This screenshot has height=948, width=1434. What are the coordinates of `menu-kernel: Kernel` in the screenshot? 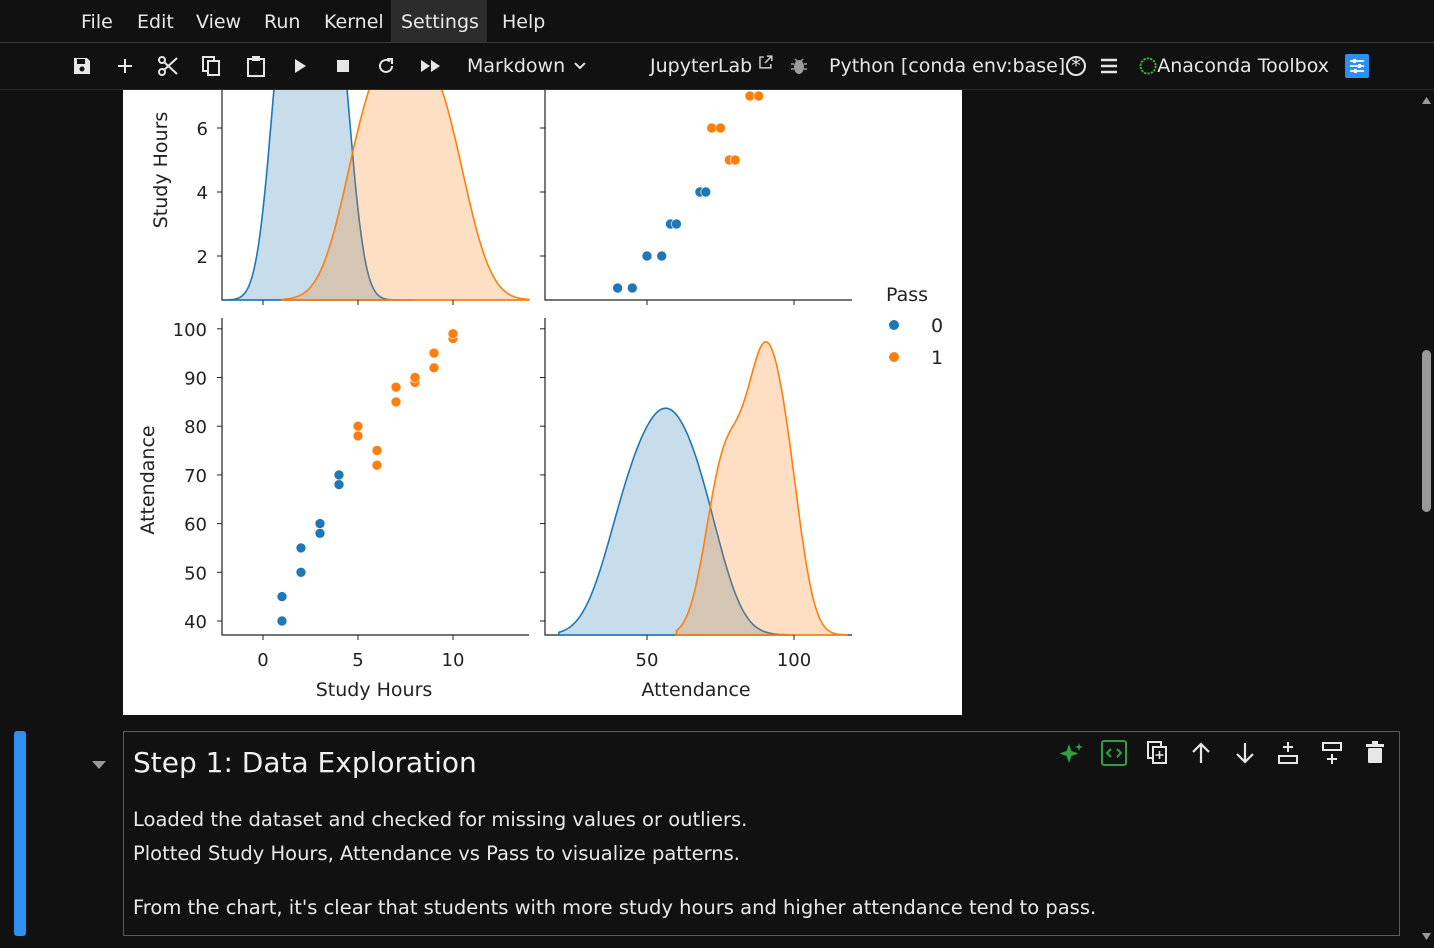 It's located at (354, 22).